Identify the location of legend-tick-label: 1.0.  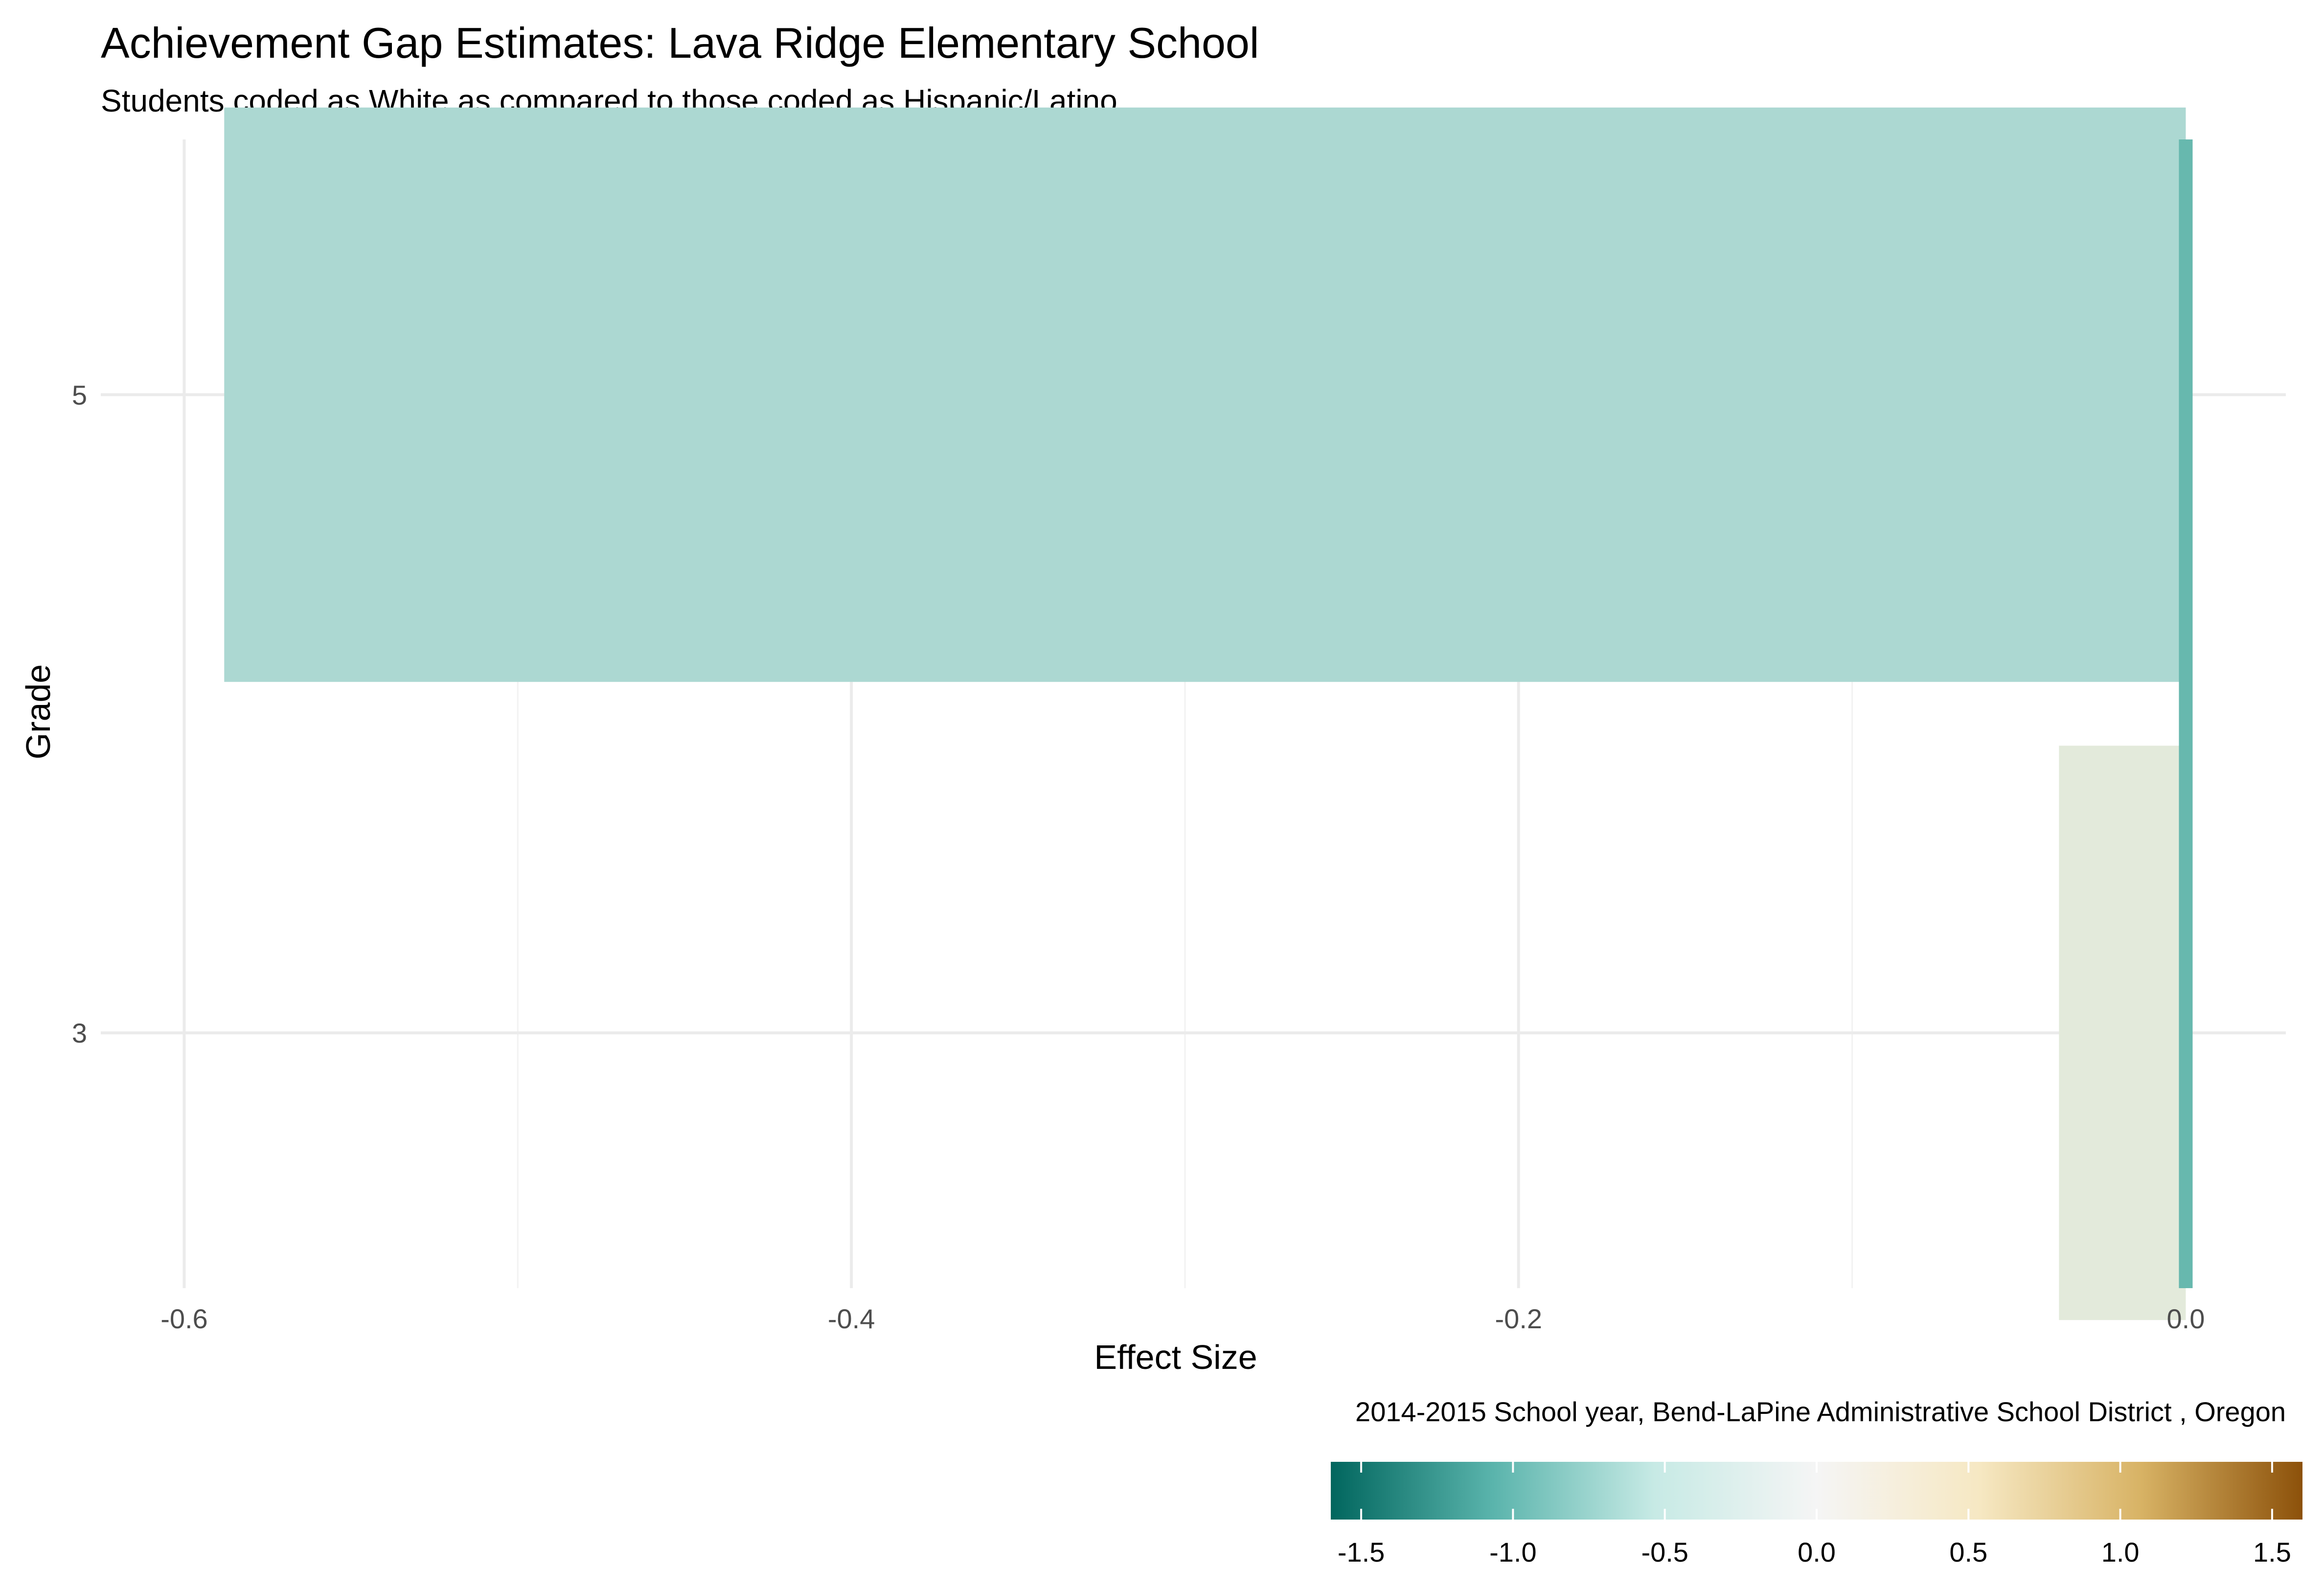
(2120, 1552).